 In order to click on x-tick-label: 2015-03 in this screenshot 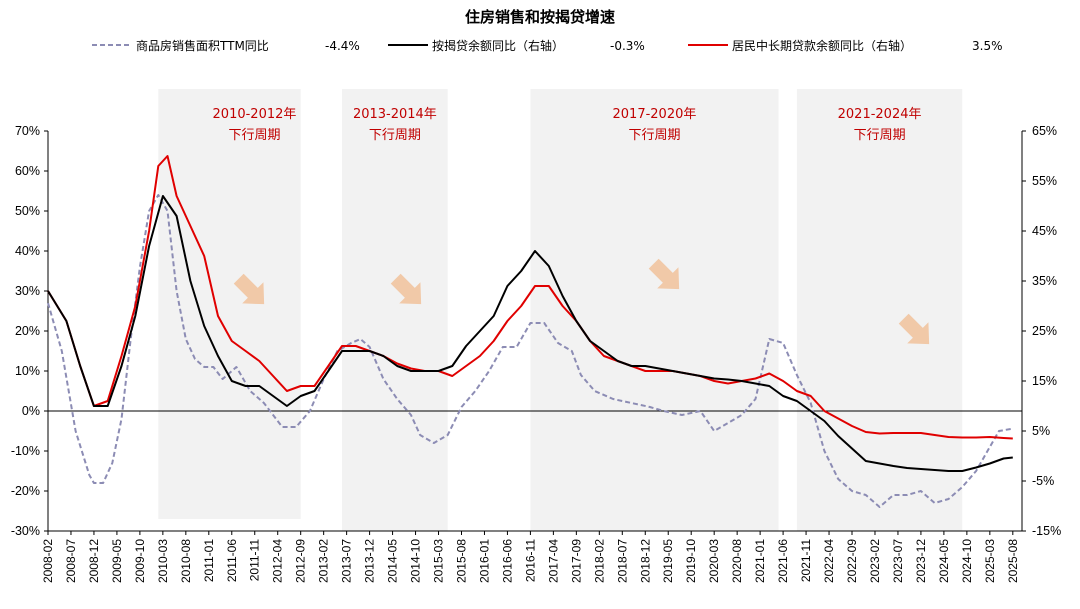, I will do `click(439, 561)`.